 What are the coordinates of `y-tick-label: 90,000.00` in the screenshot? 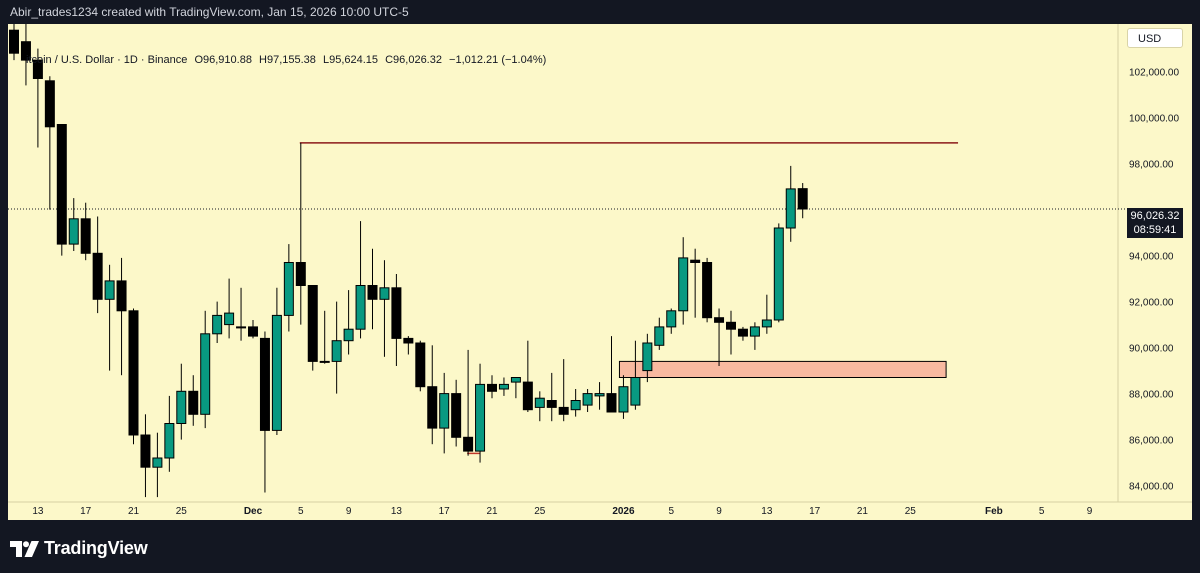 It's located at (1151, 349).